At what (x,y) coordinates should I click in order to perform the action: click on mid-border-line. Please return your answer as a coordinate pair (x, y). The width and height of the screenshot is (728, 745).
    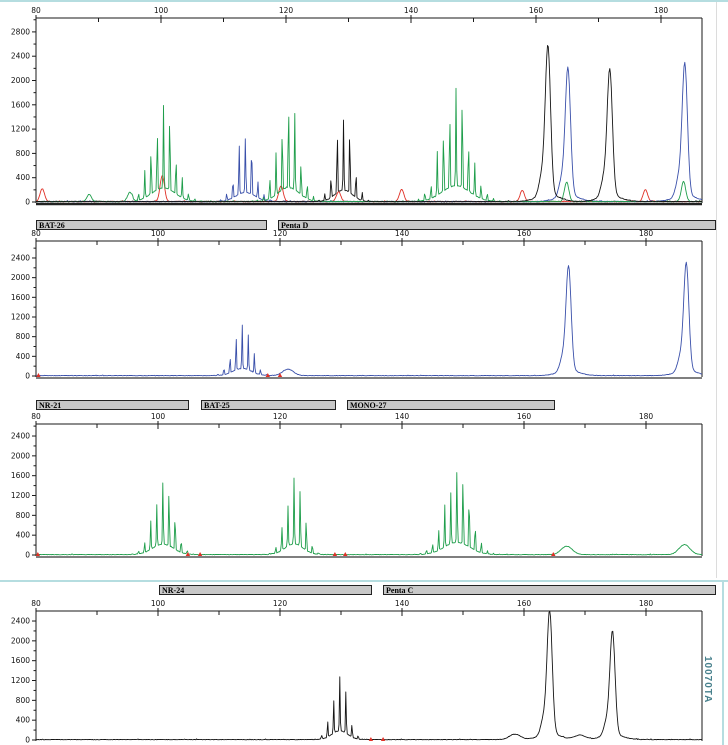
    Looking at the image, I should click on (364, 581).